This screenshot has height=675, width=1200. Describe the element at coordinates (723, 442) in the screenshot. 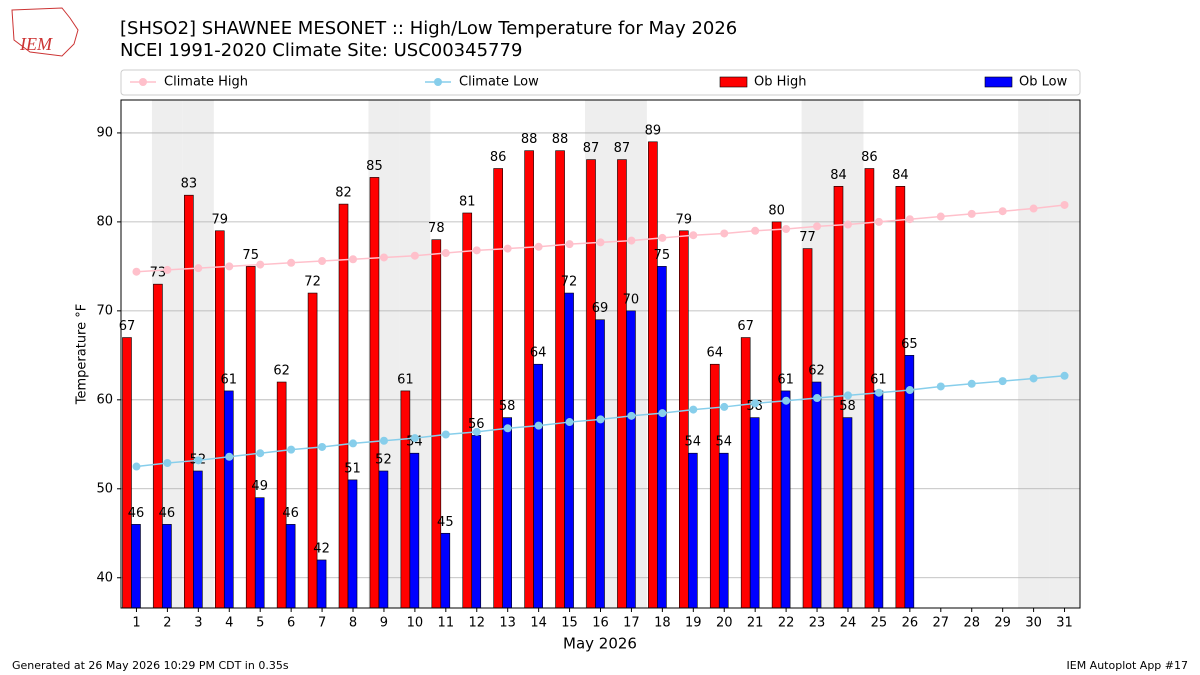

I see `data-label: 54` at that location.